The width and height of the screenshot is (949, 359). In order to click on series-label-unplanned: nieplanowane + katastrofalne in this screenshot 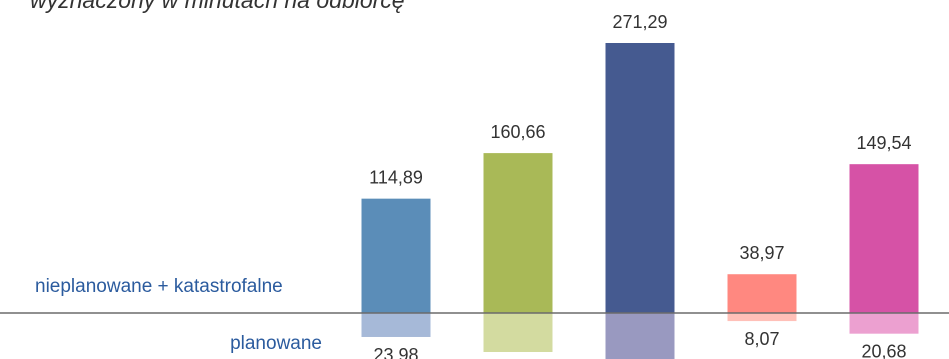, I will do `click(159, 287)`.